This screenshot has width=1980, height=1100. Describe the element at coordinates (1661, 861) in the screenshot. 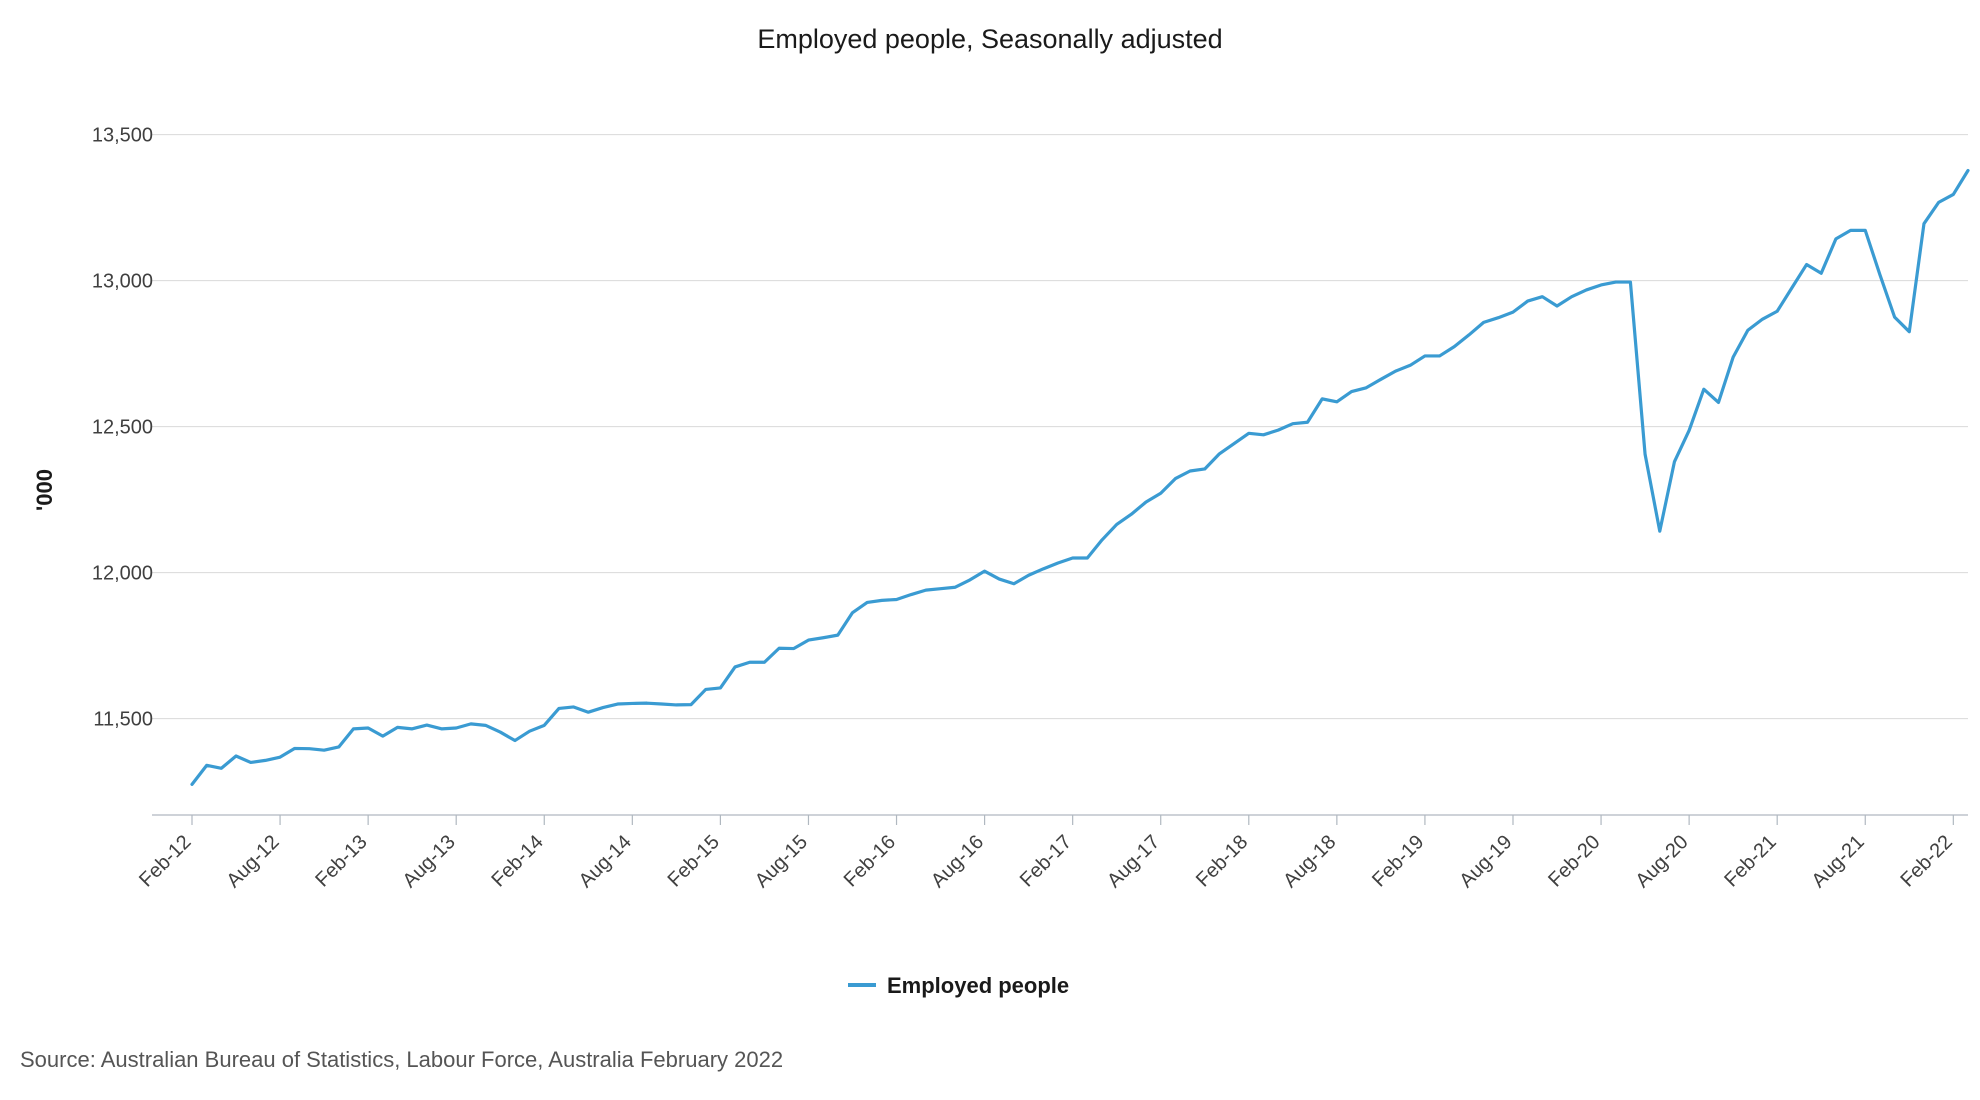

I see `x-tick-label-Aug-20: Aug-20` at that location.